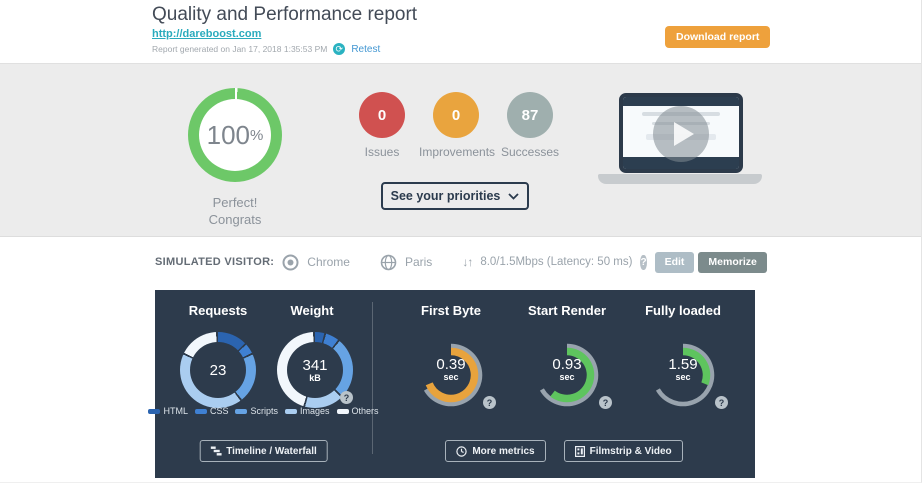 The image size is (922, 483). Describe the element at coordinates (721, 402) in the screenshot. I see `fully-loaded-help-icon: ?` at that location.